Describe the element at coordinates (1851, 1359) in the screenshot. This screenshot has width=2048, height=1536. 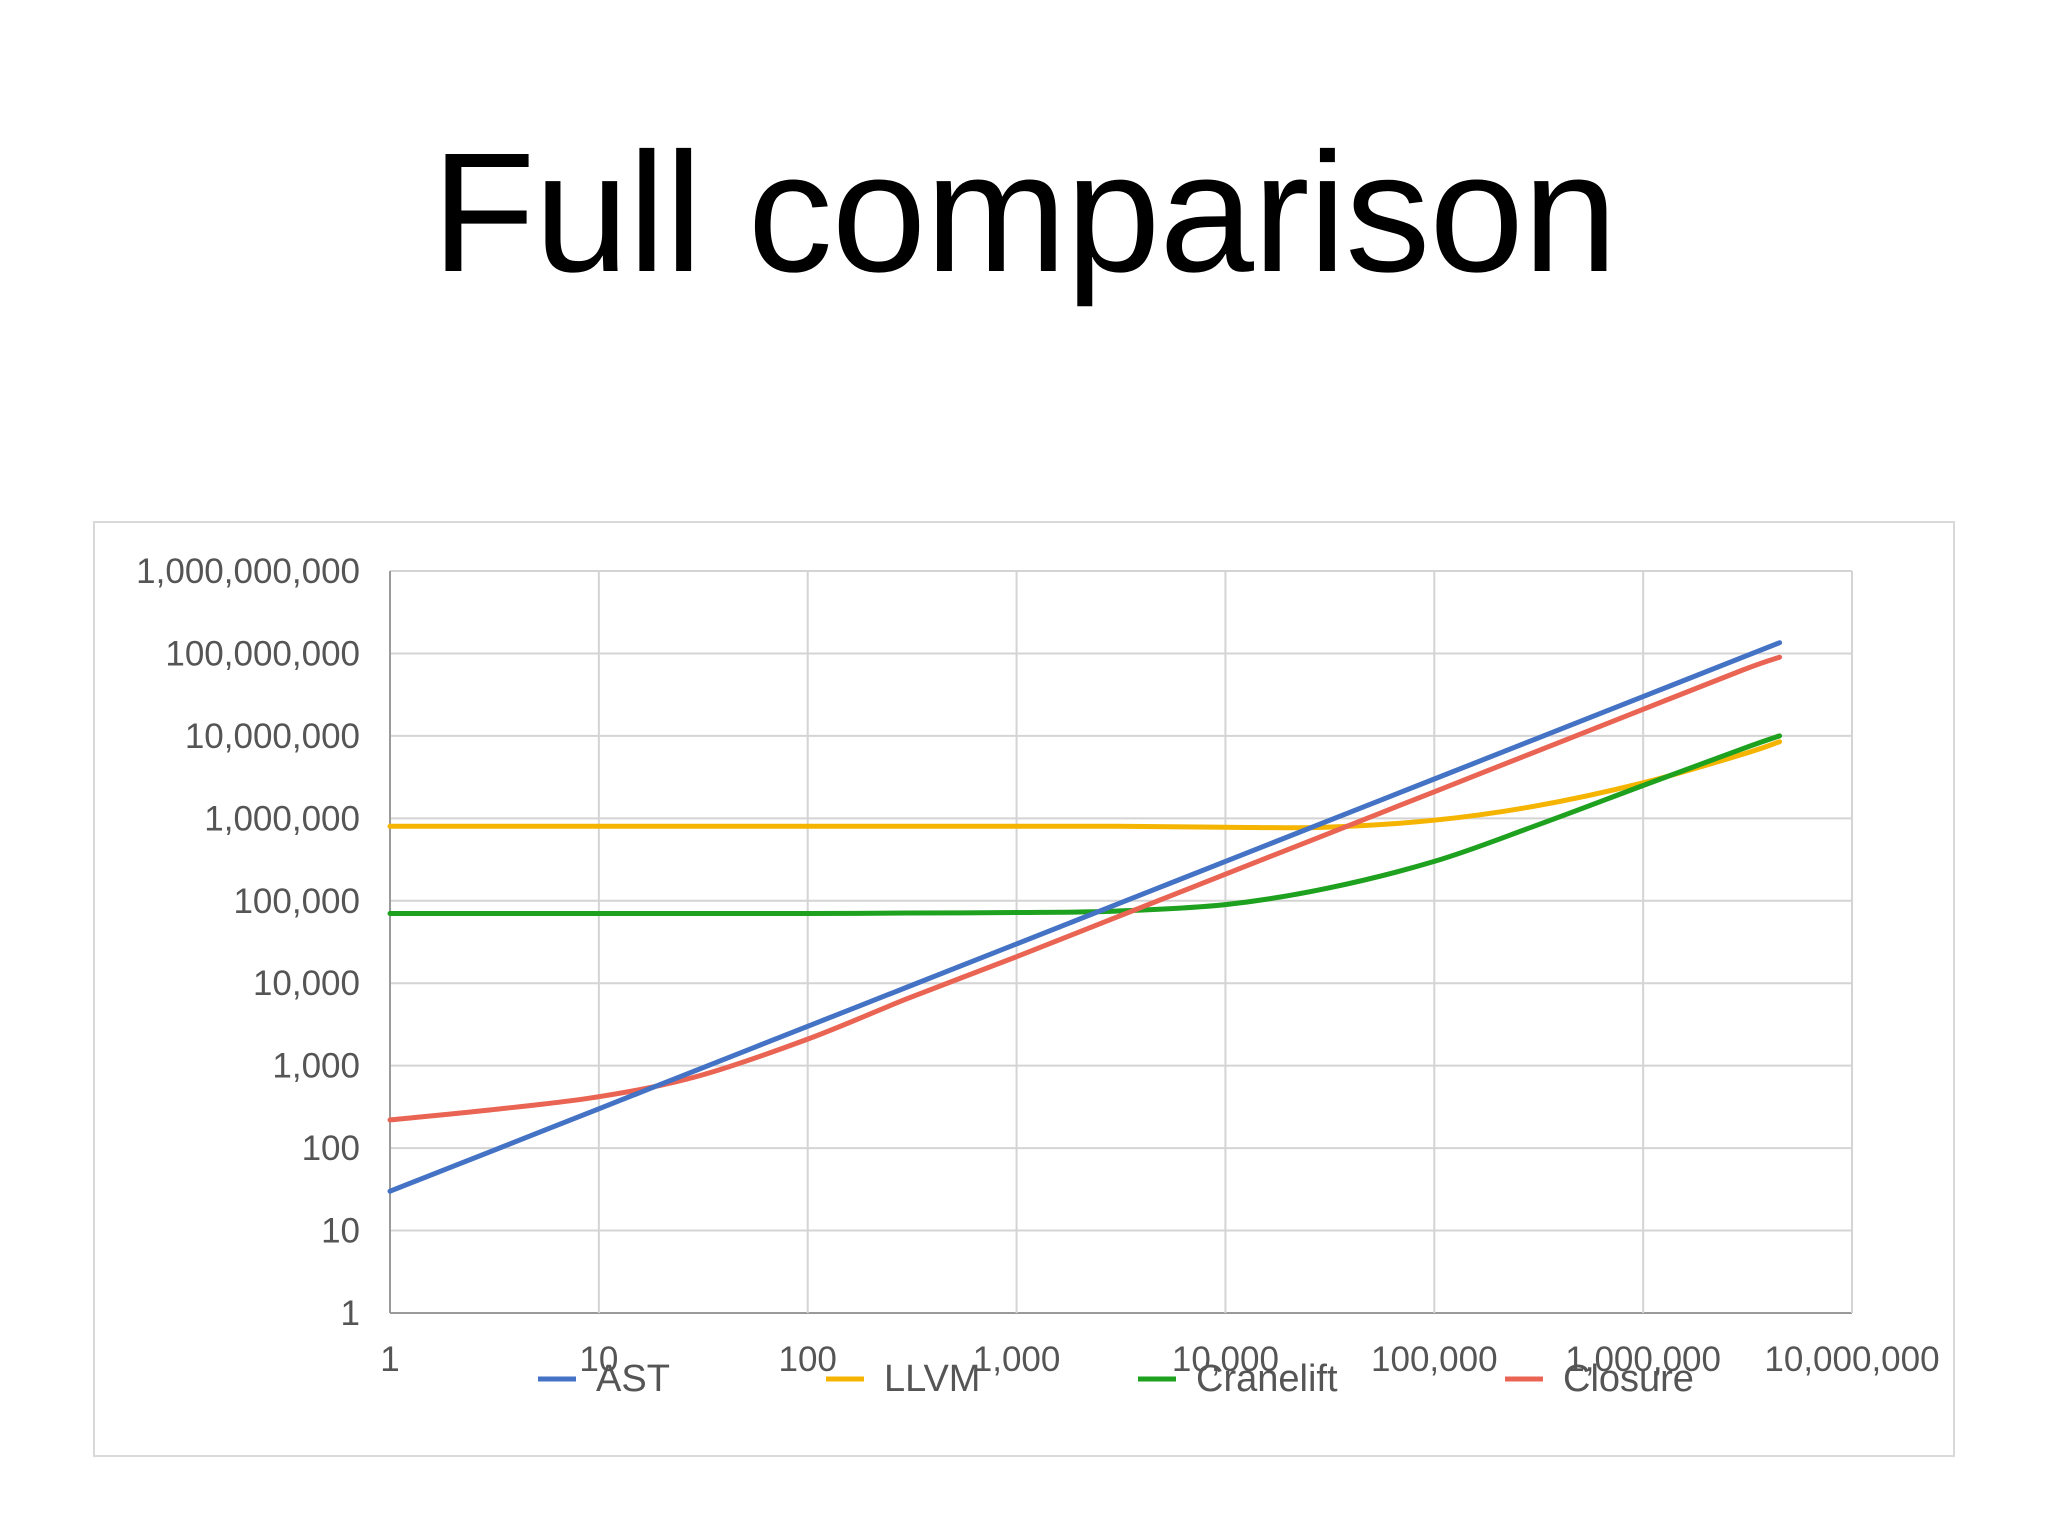
I see `x-tick-label: 10,000,000` at that location.